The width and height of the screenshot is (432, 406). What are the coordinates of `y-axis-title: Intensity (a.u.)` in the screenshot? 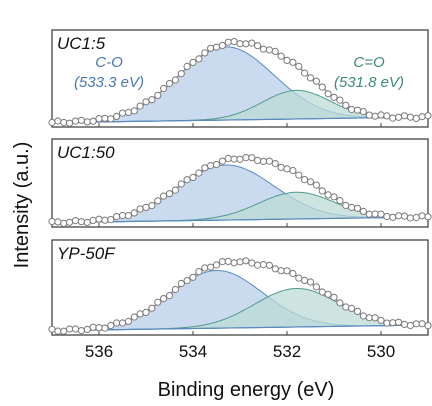 It's located at (22, 205).